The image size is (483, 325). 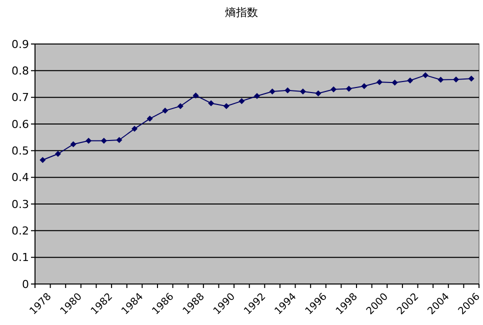 I want to click on y-tick-label: 0, so click(x=25, y=284).